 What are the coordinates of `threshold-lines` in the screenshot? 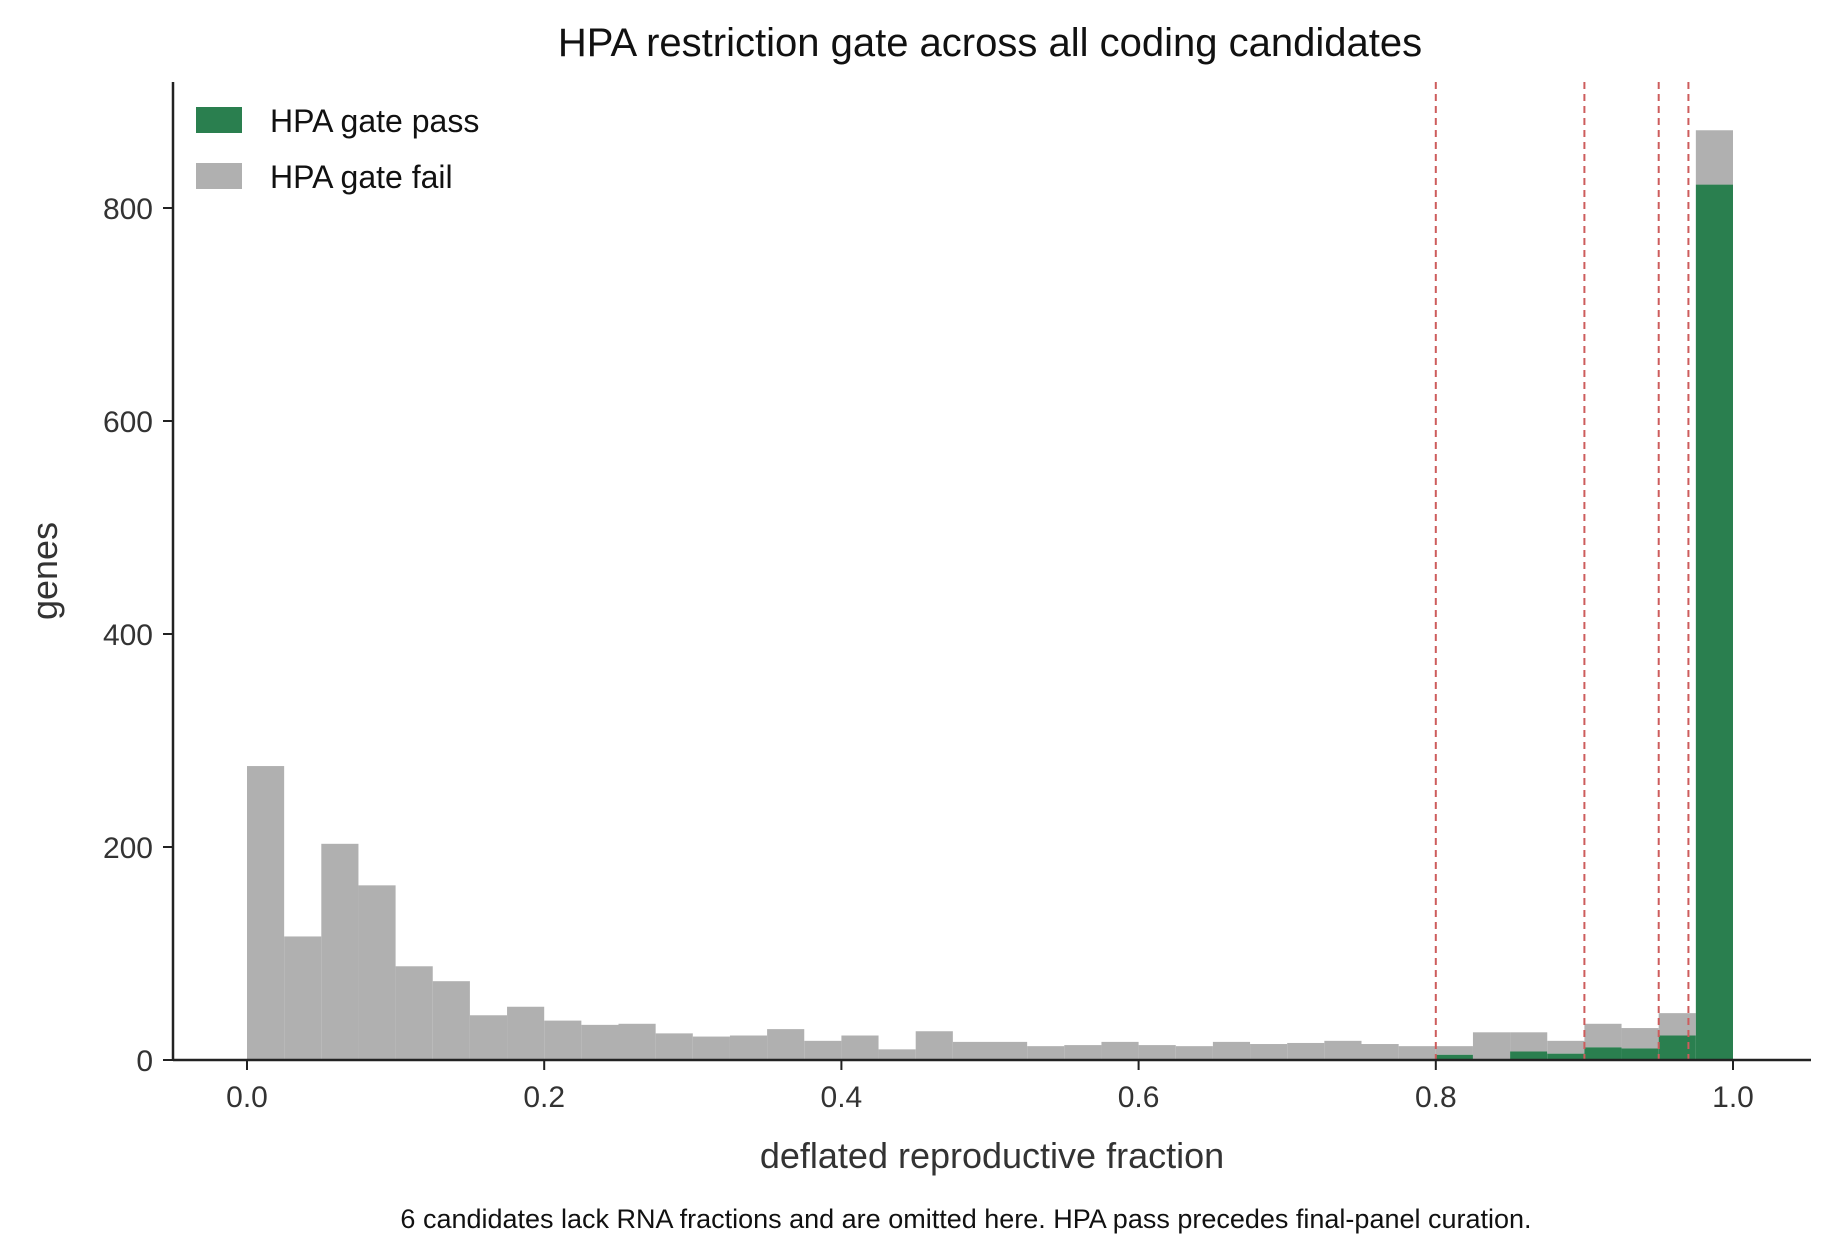 It's located at (1562, 571).